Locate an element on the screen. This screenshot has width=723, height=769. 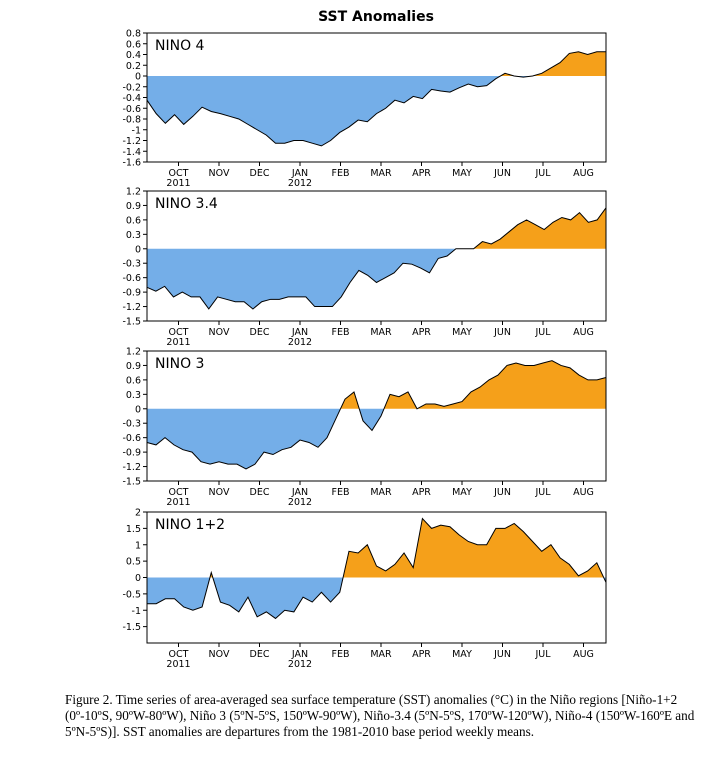
nino34-plot-frame is located at coordinates (376, 256).